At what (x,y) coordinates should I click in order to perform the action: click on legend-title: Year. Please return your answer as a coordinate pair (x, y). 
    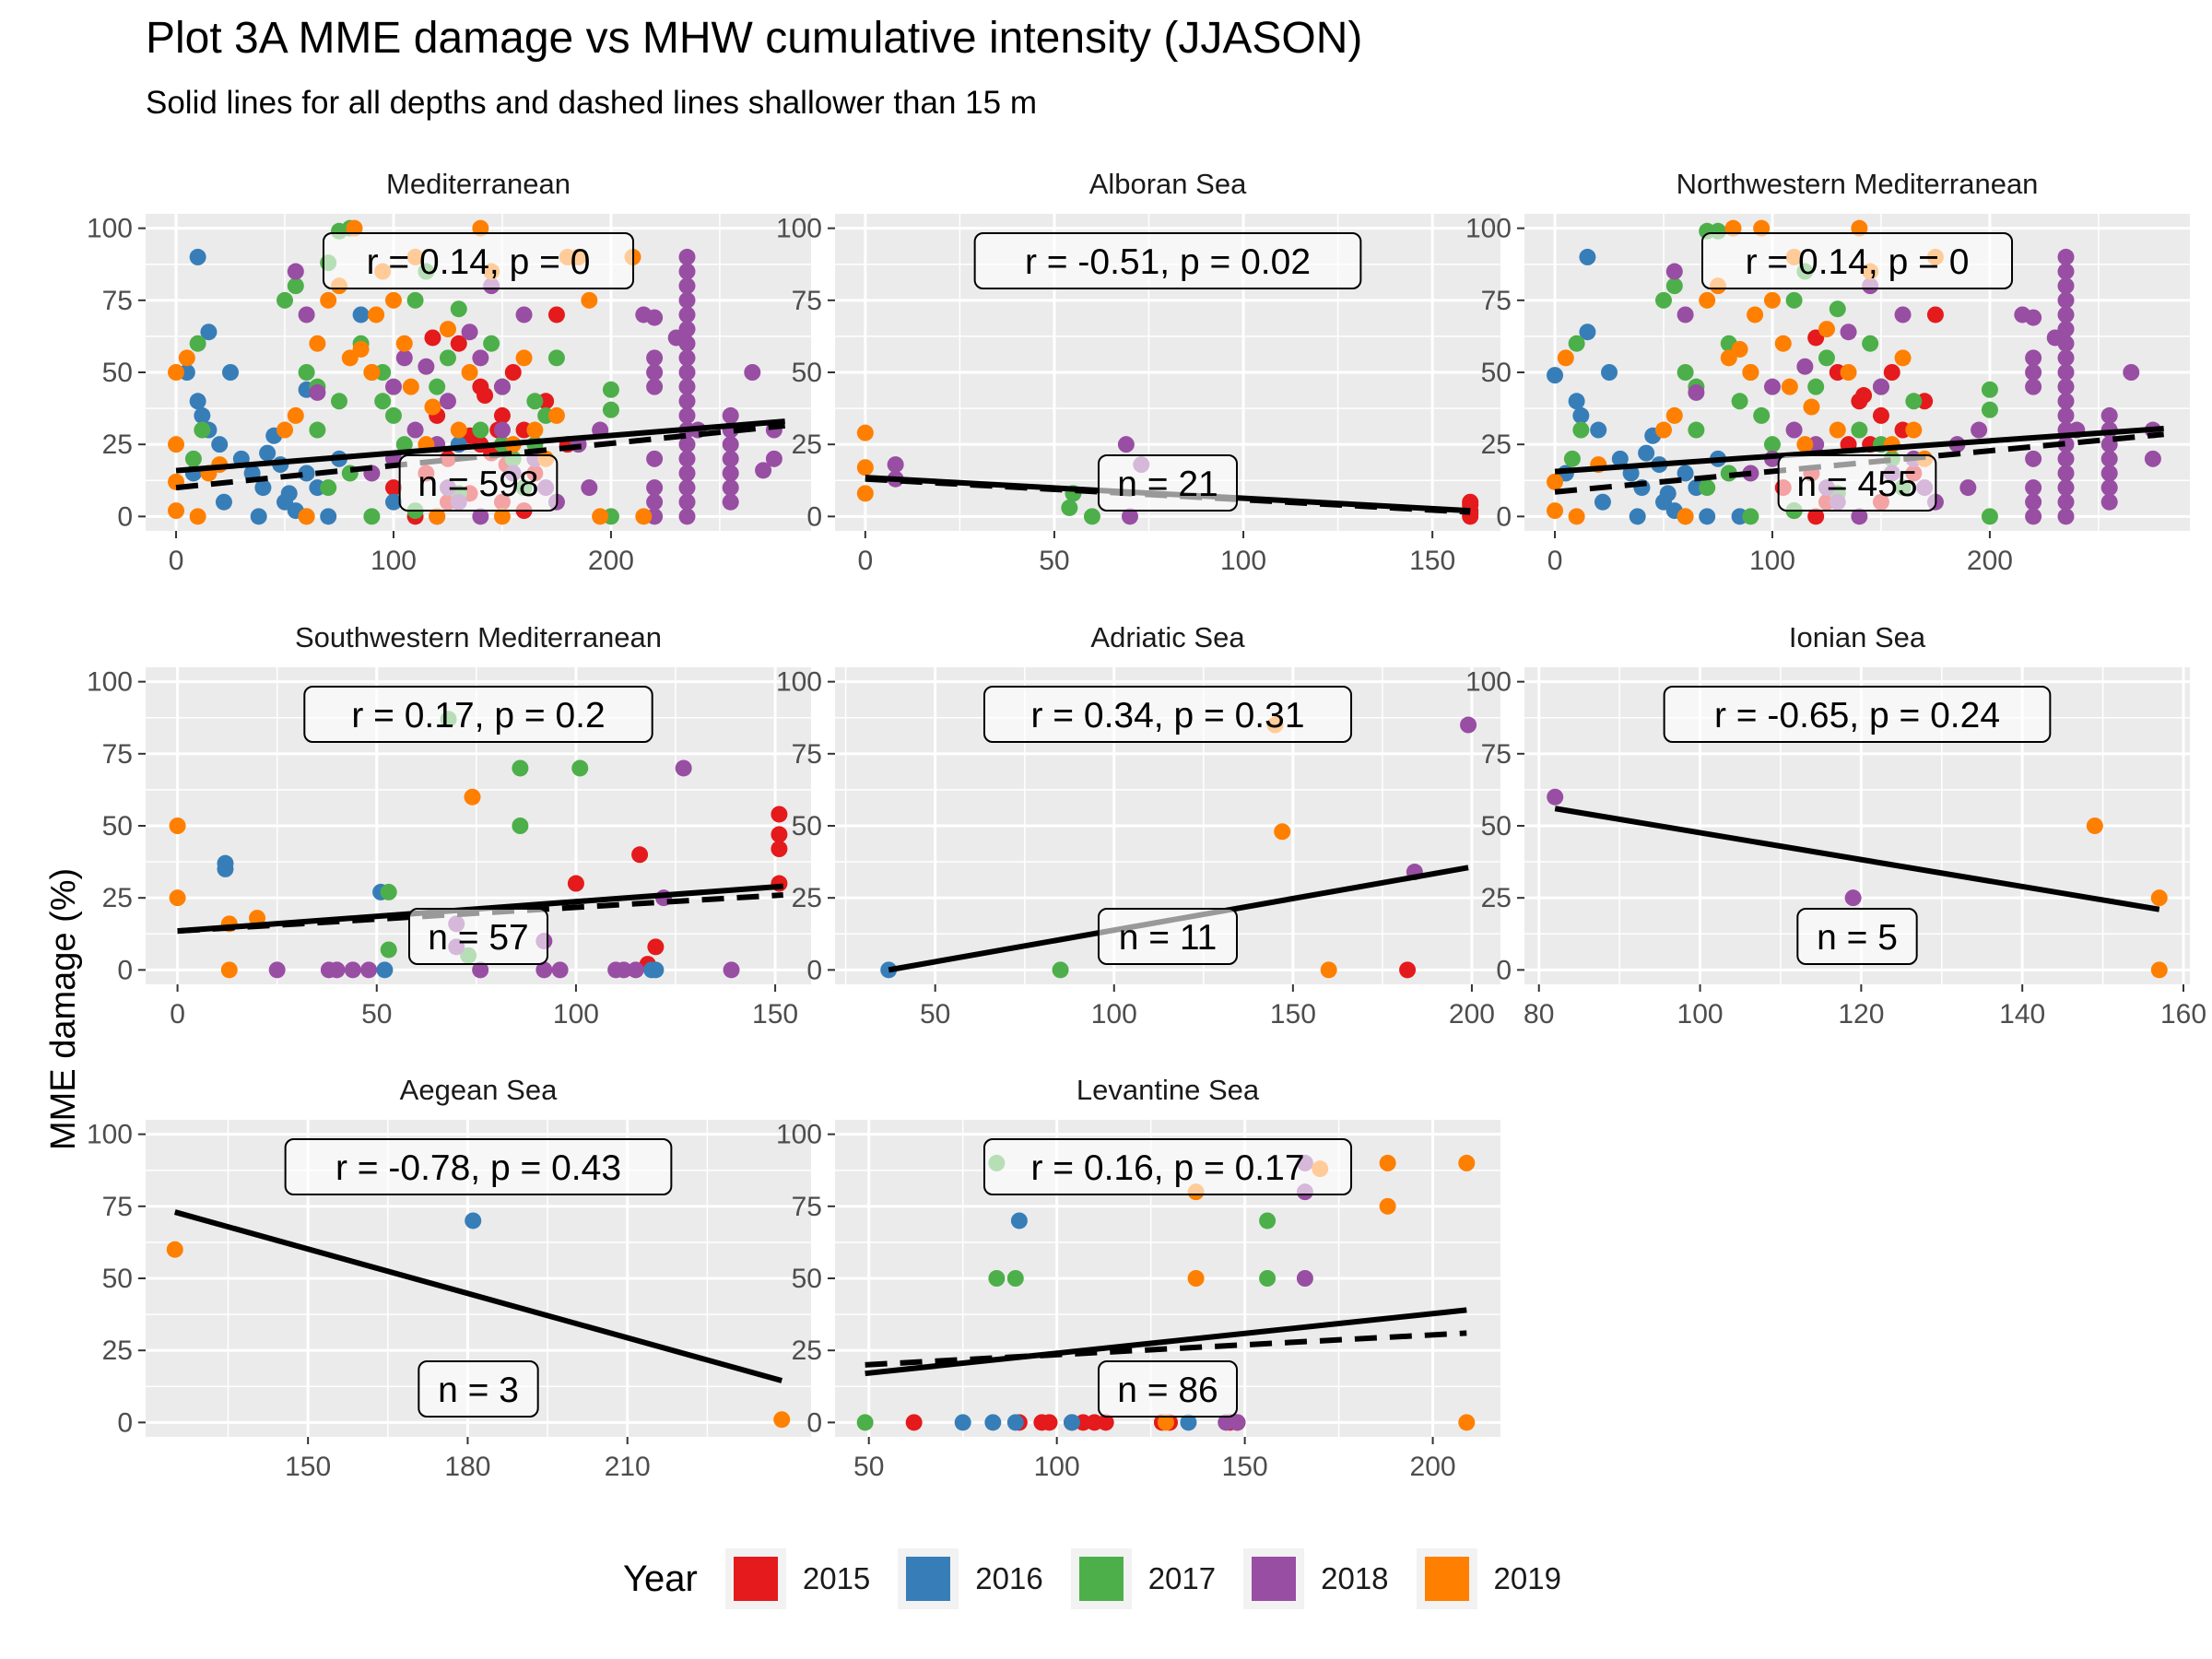
    Looking at the image, I should click on (660, 1578).